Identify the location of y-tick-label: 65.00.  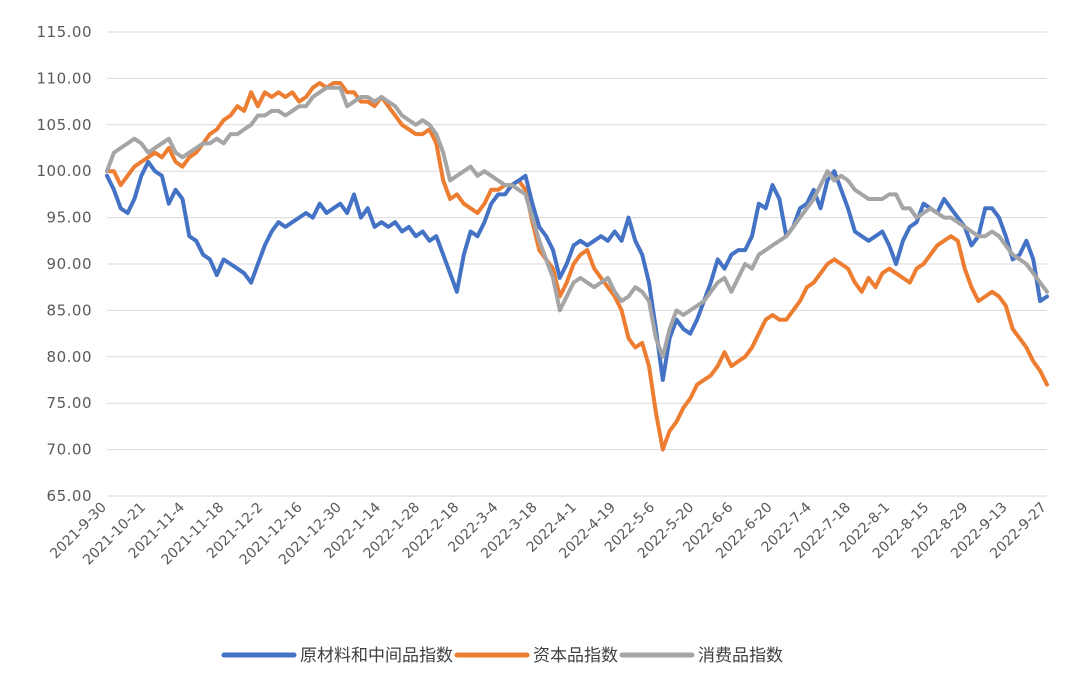
(69, 496).